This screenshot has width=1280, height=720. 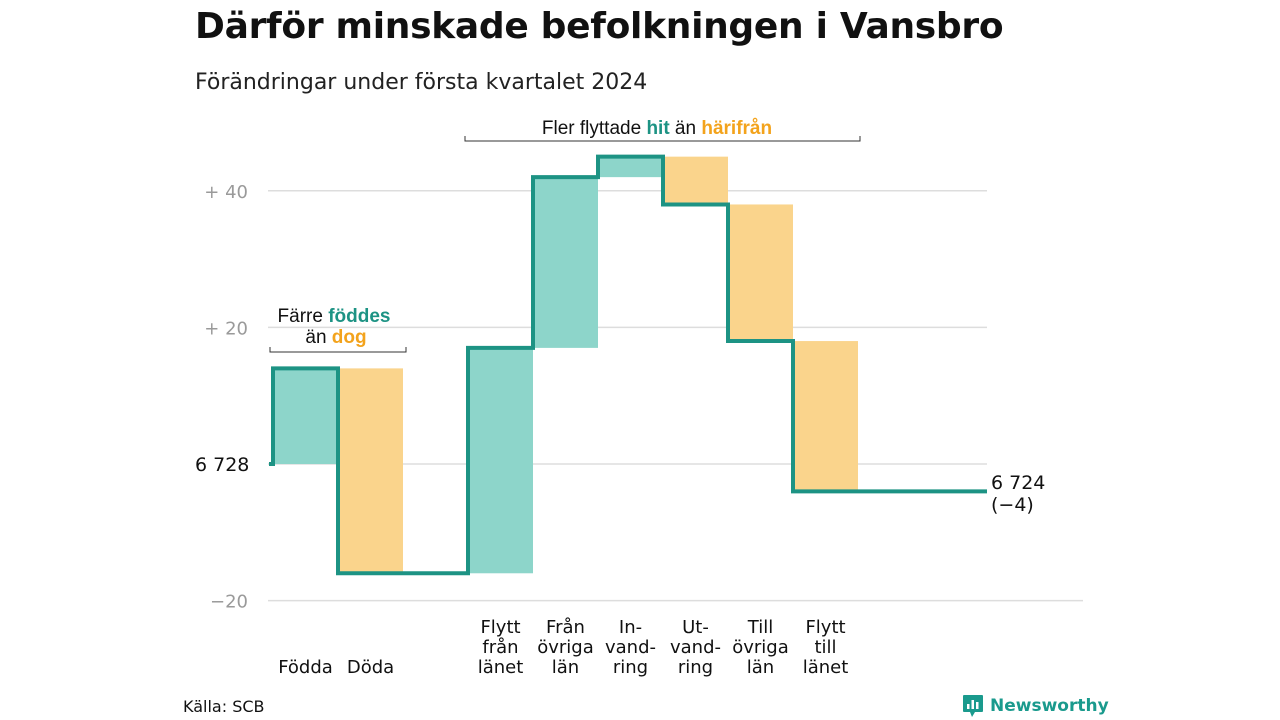 What do you see at coordinates (335, 337) in the screenshot?
I see `births-annotation-line2: än dog` at bounding box center [335, 337].